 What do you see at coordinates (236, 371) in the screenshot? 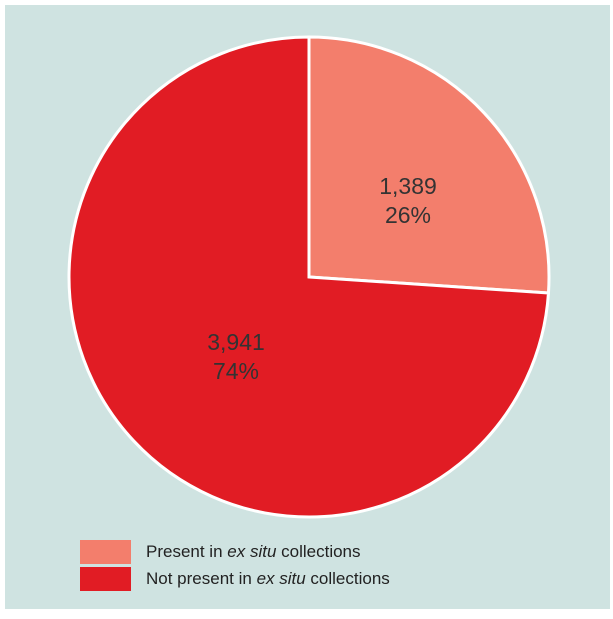
I see `slice-percent-label: 74%` at bounding box center [236, 371].